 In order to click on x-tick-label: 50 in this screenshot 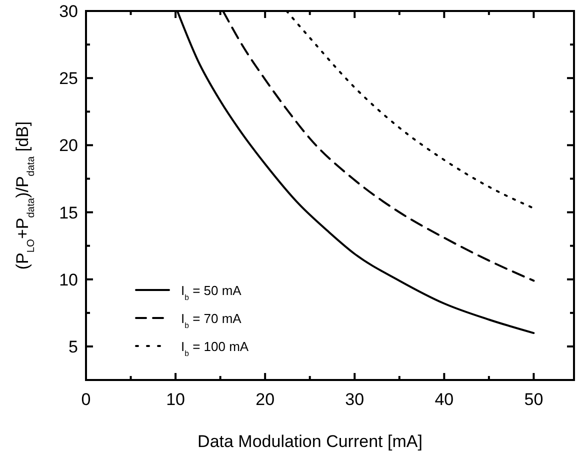, I will do `click(534, 399)`.